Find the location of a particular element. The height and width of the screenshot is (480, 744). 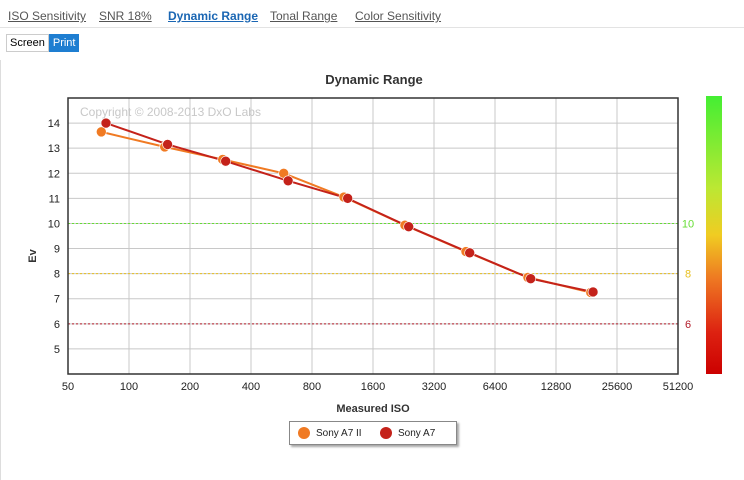

scale-label: 10 is located at coordinates (688, 224).